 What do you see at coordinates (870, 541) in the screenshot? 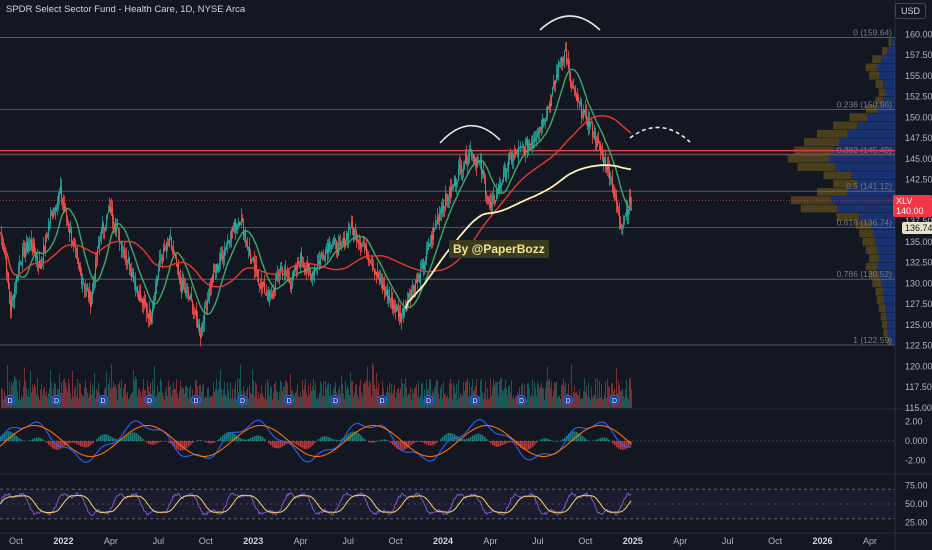
I see `time-tick-label: Apr` at bounding box center [870, 541].